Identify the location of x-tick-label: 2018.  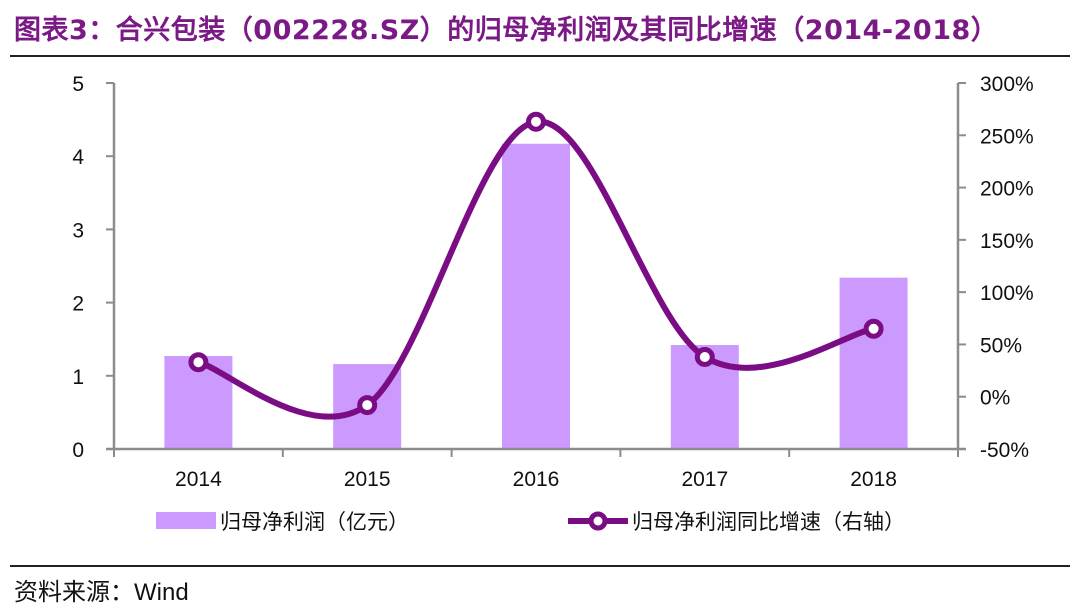
(873, 479).